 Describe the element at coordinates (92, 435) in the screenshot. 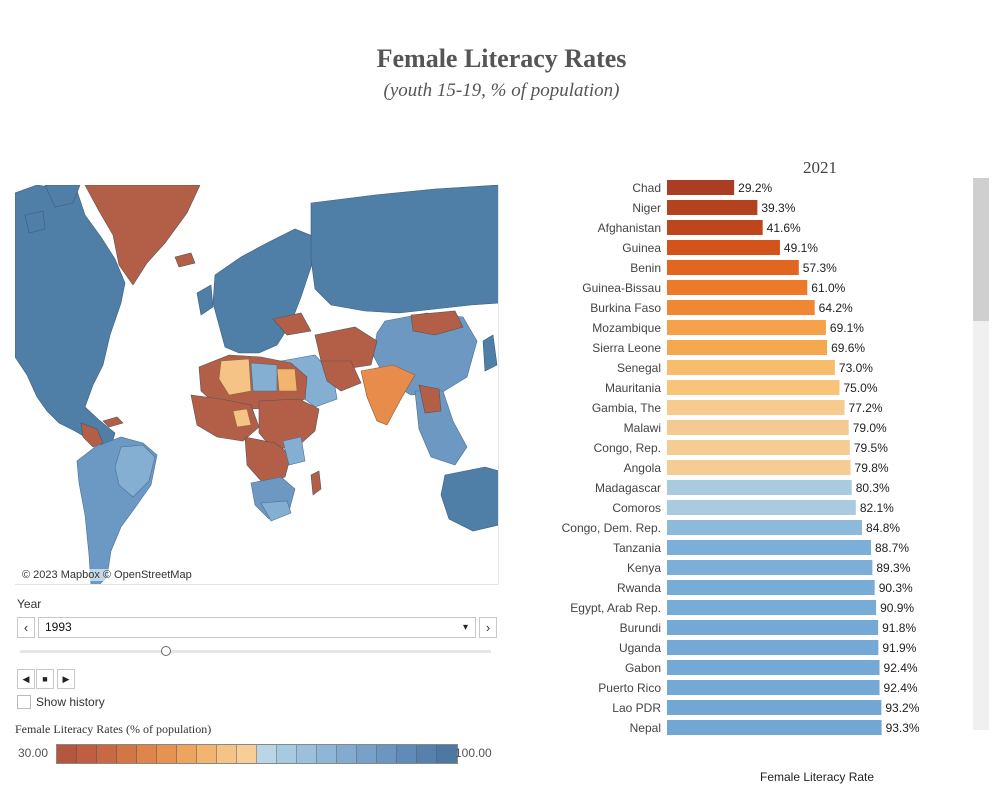

I see `map-region-central-america` at that location.